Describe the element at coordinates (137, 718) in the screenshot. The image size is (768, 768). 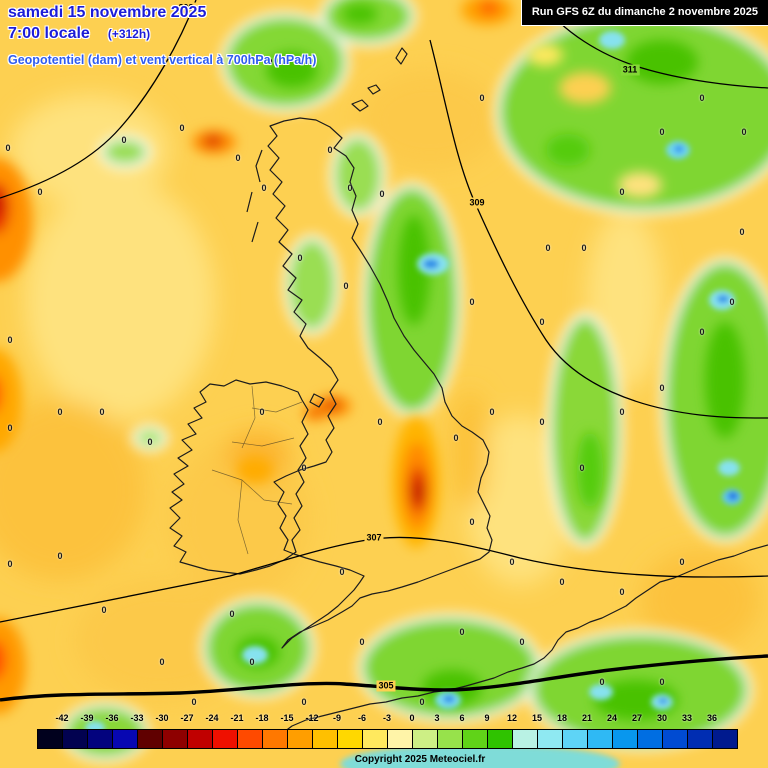
I see `scale-tick-label: -33` at that location.